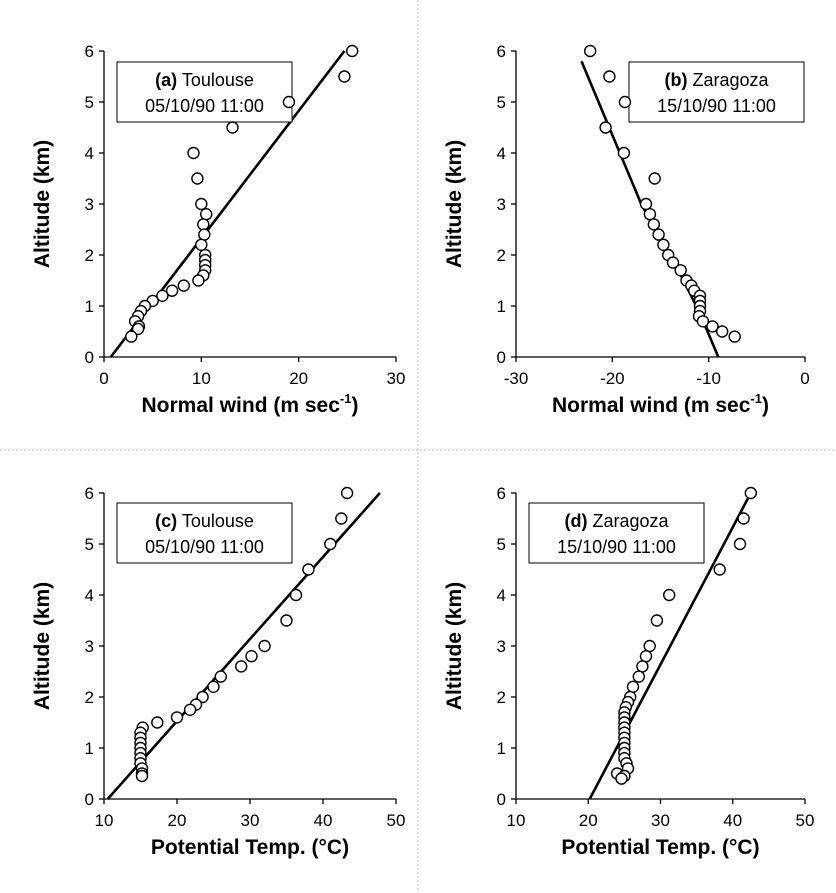  Describe the element at coordinates (516, 378) in the screenshot. I see `x-tick-label: -30` at that location.